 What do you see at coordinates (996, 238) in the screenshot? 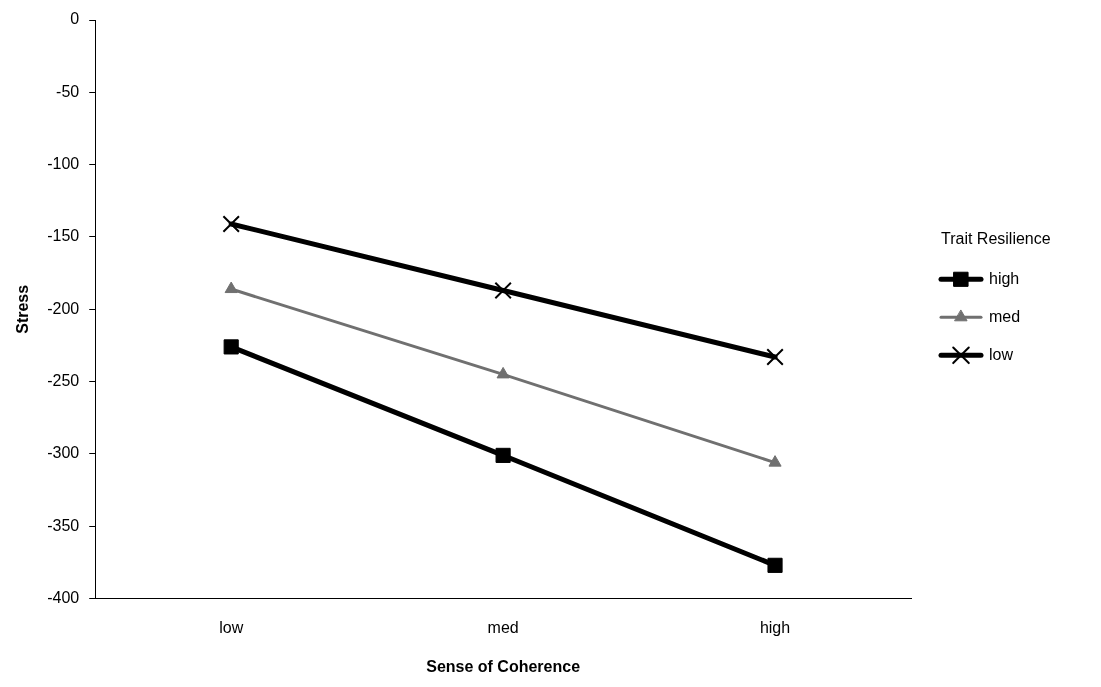
I see `legend-title: Trait Resilience` at bounding box center [996, 238].